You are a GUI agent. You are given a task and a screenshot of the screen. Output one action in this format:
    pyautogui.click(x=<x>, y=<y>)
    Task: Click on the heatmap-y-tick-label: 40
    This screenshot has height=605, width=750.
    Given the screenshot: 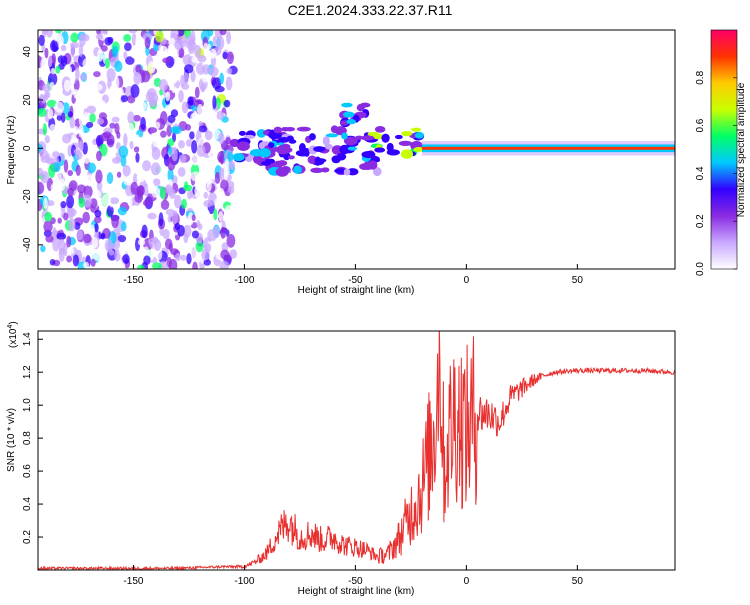 What is the action you would take?
    pyautogui.click(x=27, y=52)
    